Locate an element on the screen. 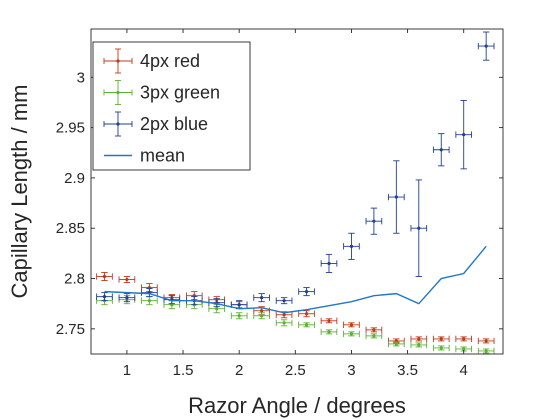  mean-line is located at coordinates (295, 279).